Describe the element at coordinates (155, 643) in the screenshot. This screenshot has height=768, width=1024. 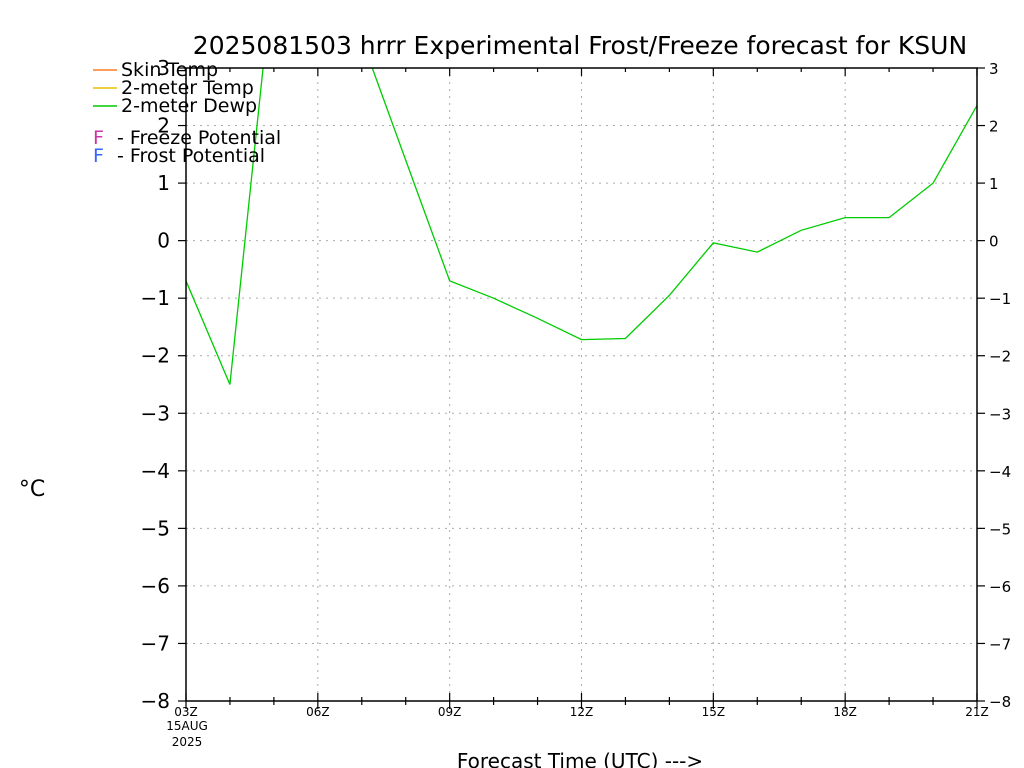
I see `y-tick-label-left: −7` at that location.